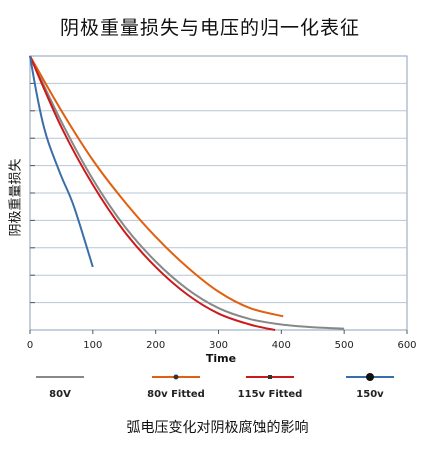 This screenshot has width=435, height=461. Describe the element at coordinates (92, 345) in the screenshot. I see `x-tick-label: 100` at that location.